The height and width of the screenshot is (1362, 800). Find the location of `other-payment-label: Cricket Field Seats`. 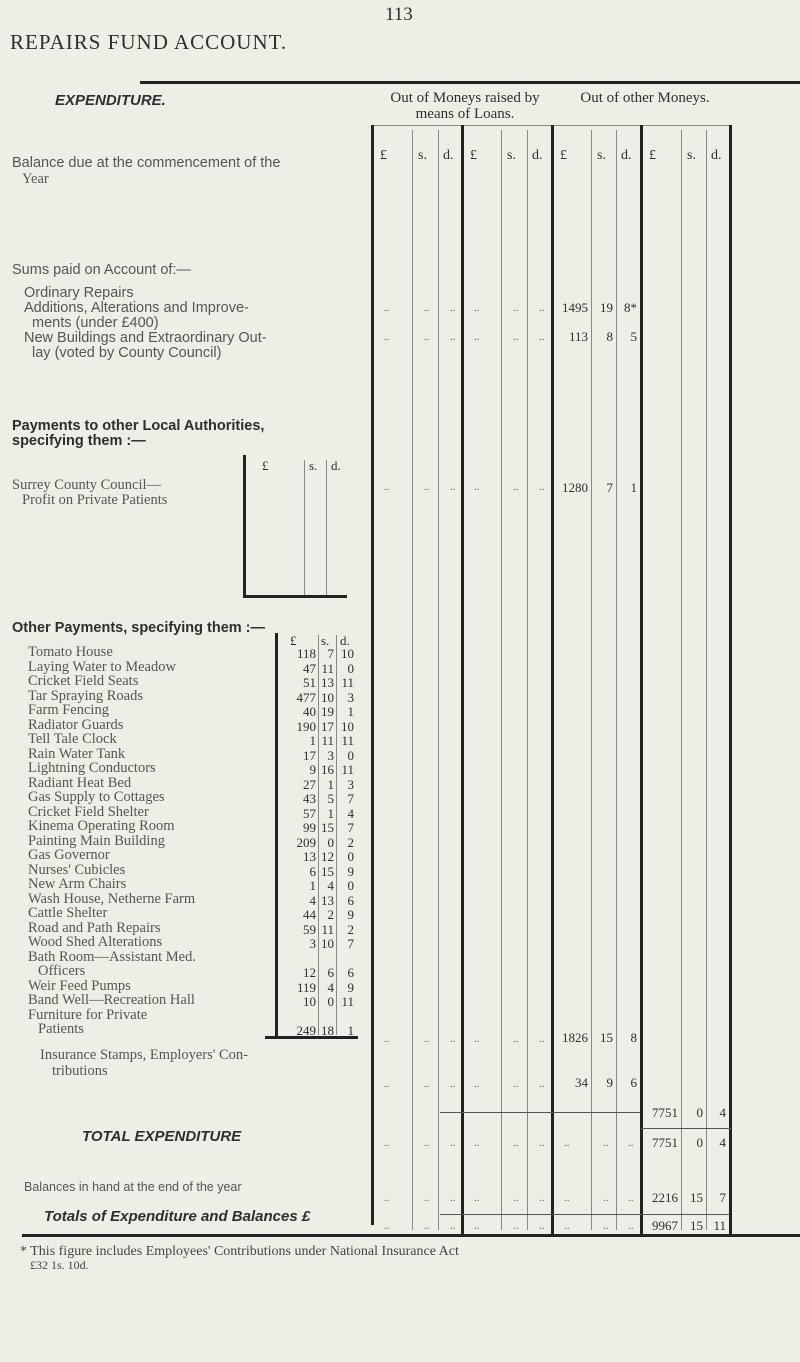

other-payment-label: Cricket Field Seats is located at coordinates (83, 681).